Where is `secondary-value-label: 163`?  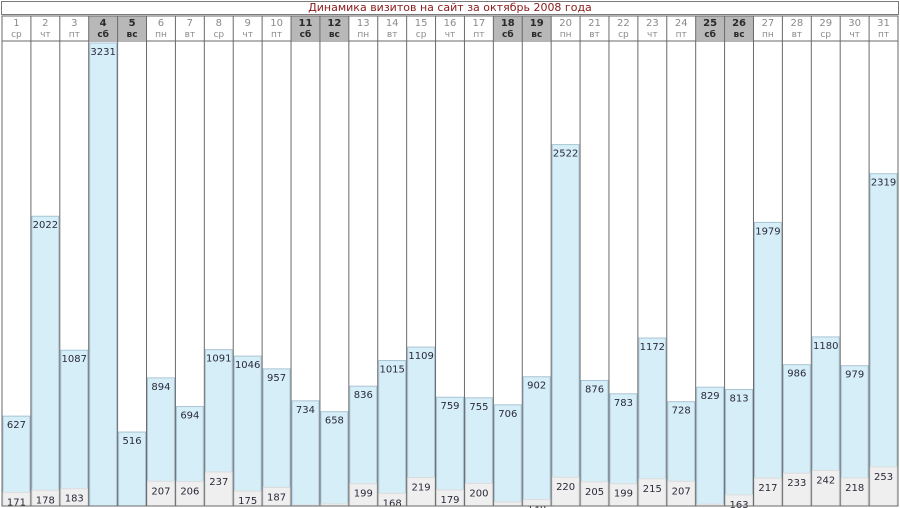
secondary-value-label: 163 is located at coordinates (738, 504).